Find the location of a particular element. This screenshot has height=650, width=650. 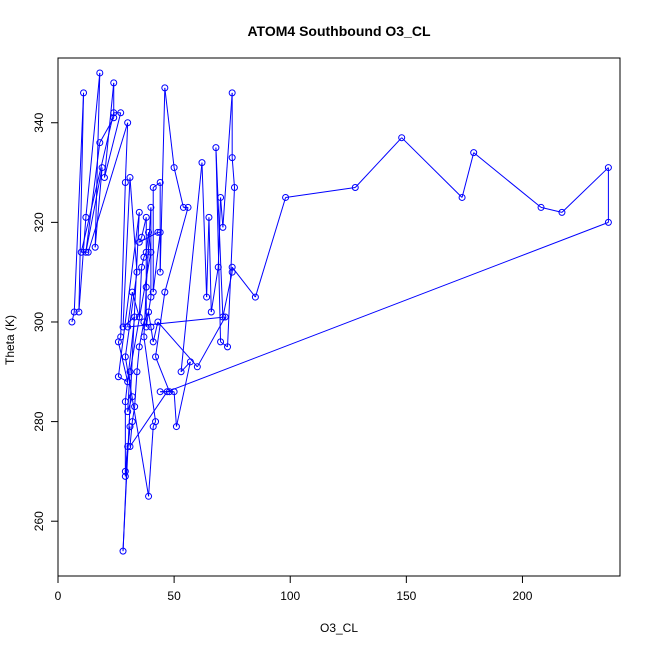

x-tick-label: 100 is located at coordinates (290, 596).